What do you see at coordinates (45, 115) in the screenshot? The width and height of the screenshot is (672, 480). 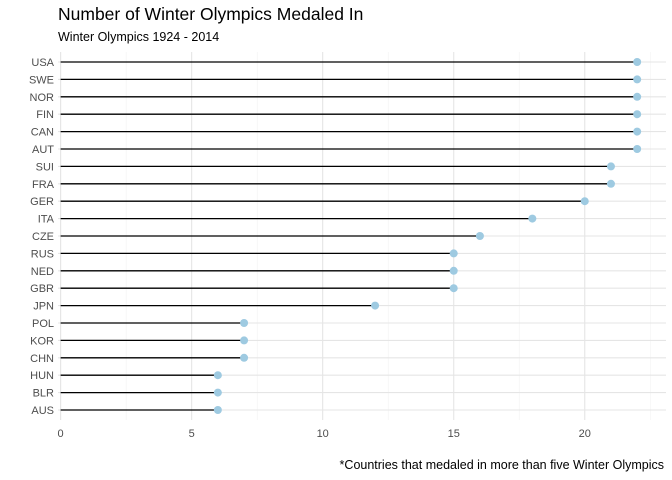 I see `y-tick-label: FIN` at bounding box center [45, 115].